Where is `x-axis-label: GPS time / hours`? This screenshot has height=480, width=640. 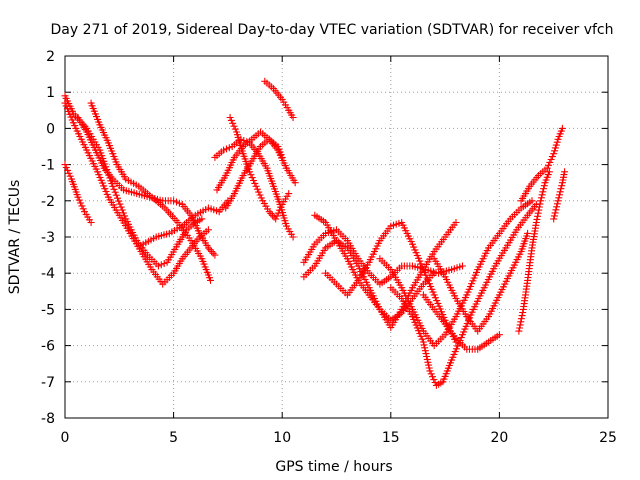 x-axis-label: GPS time / hours is located at coordinates (333, 467).